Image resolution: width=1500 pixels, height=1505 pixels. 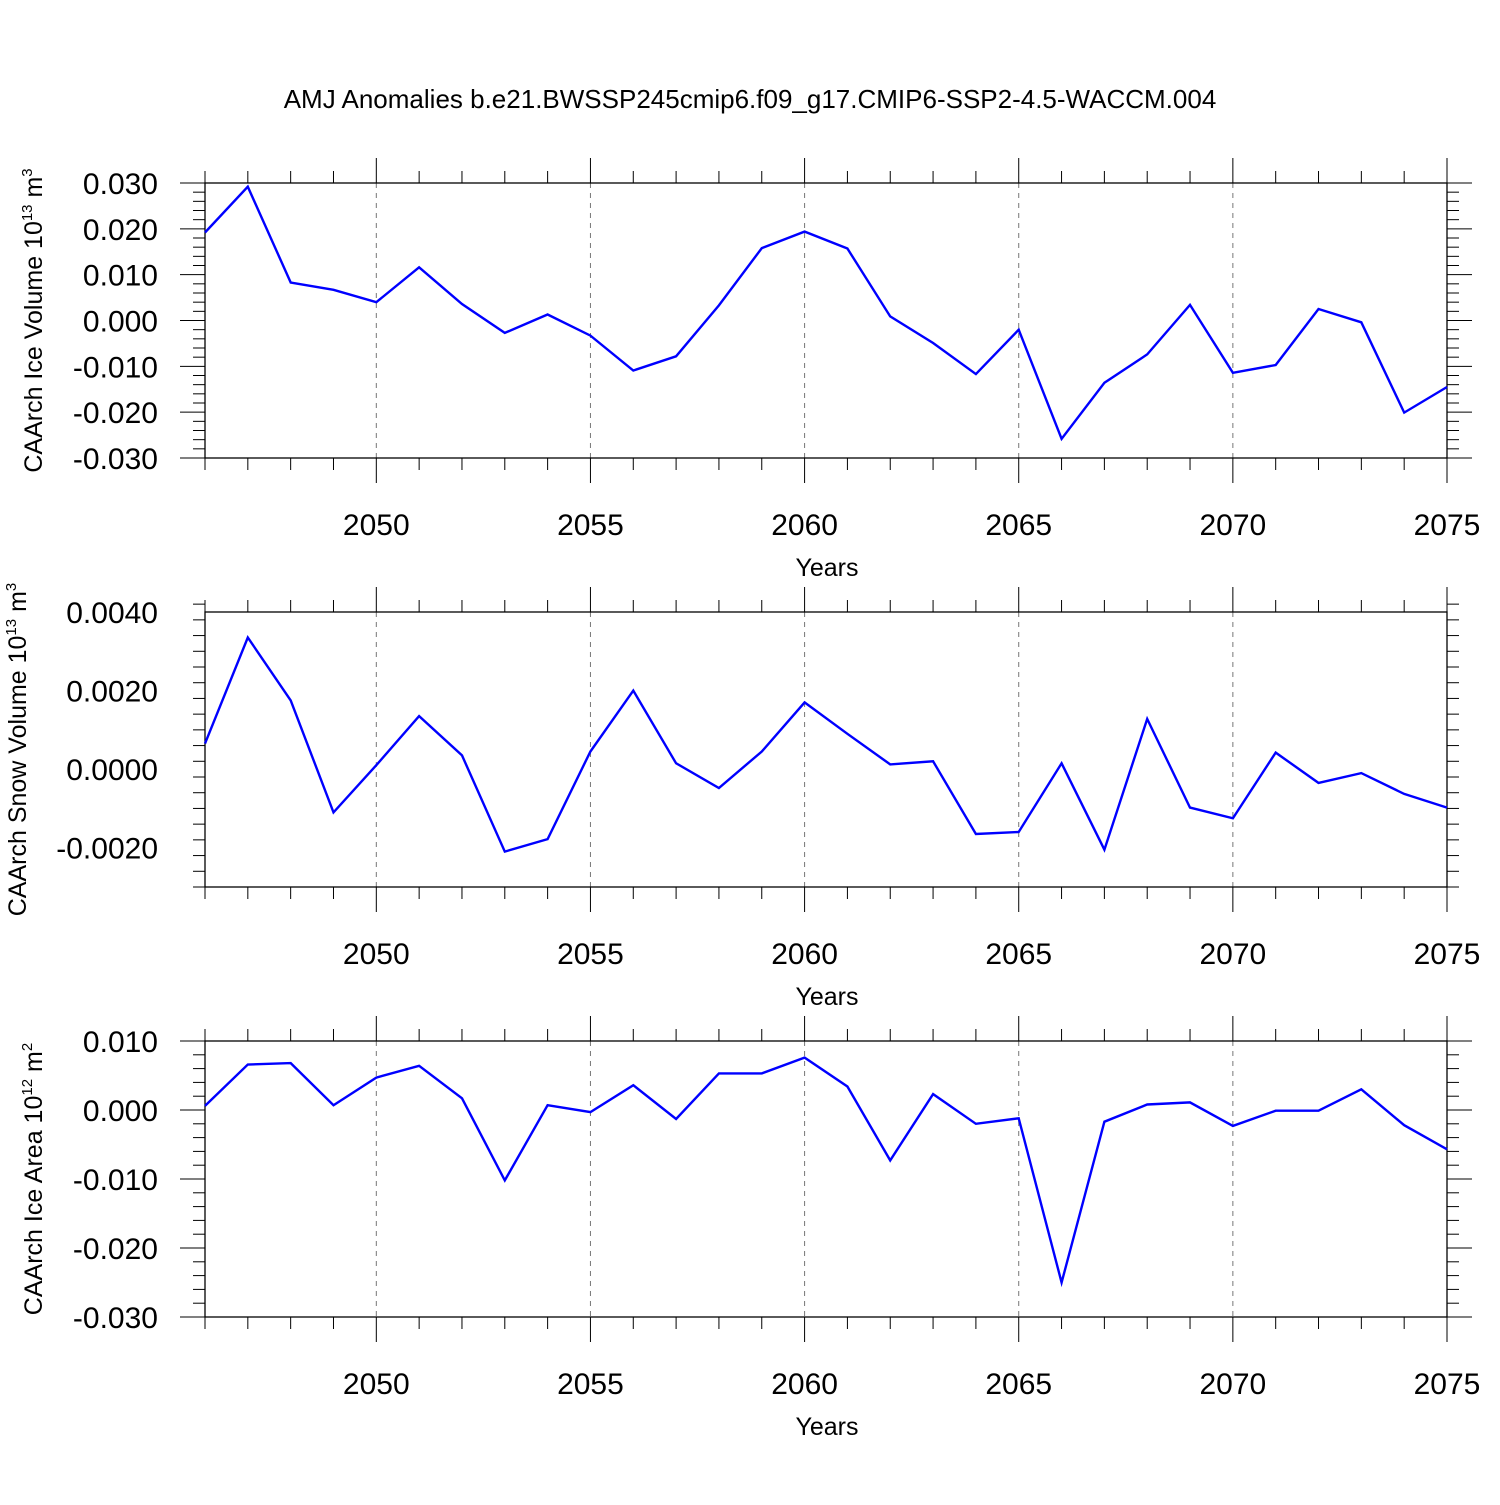 What do you see at coordinates (33, 1179) in the screenshot?
I see `y-axis-label: CAArch Ice Area 1012 m2` at bounding box center [33, 1179].